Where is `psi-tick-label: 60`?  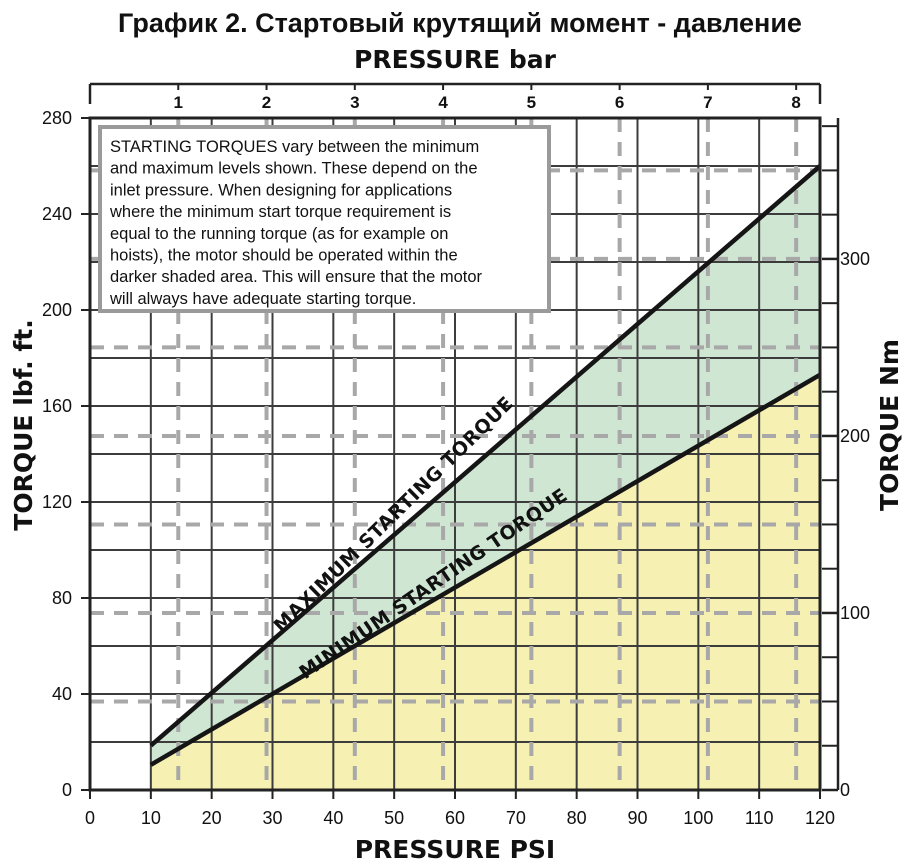
psi-tick-label: 60 is located at coordinates (455, 818).